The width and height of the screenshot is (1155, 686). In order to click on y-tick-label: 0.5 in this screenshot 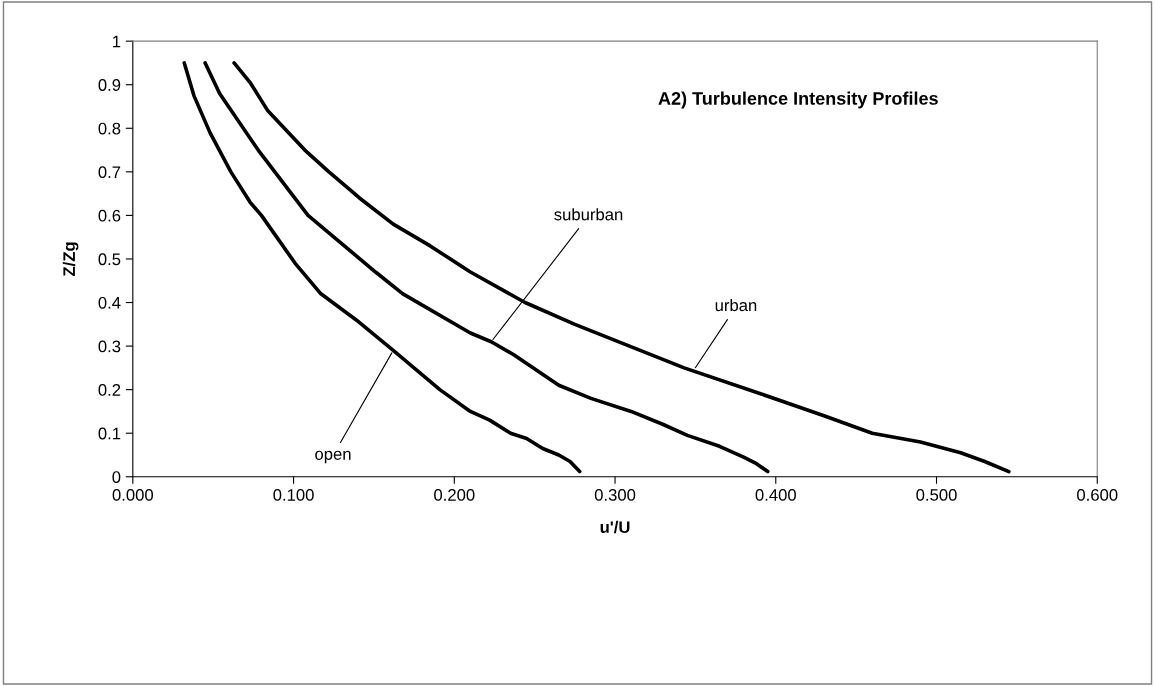, I will do `click(109, 259)`.